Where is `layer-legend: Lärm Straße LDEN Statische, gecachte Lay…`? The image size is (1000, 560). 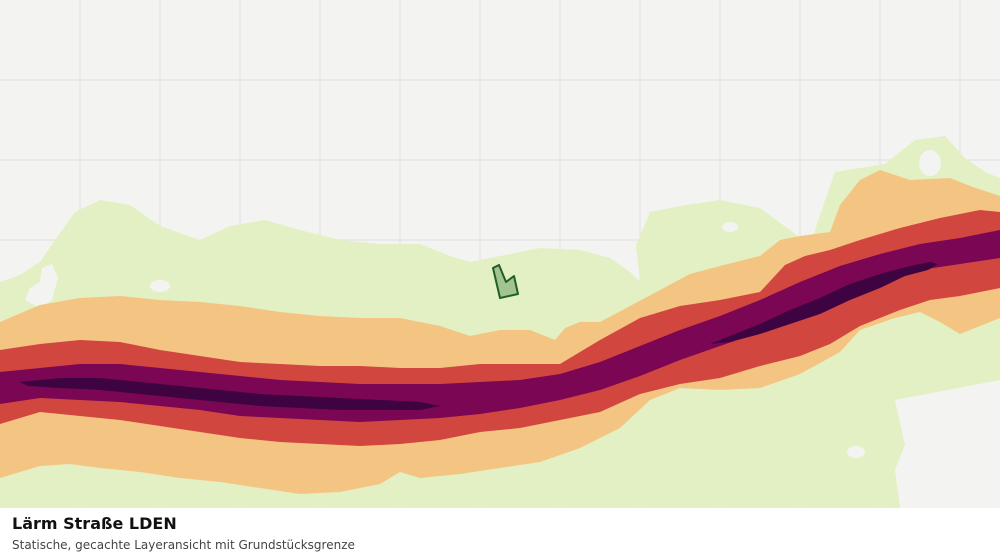
layer-legend: Lärm Straße LDEN Statische, gecachte Lay… is located at coordinates (500, 534).